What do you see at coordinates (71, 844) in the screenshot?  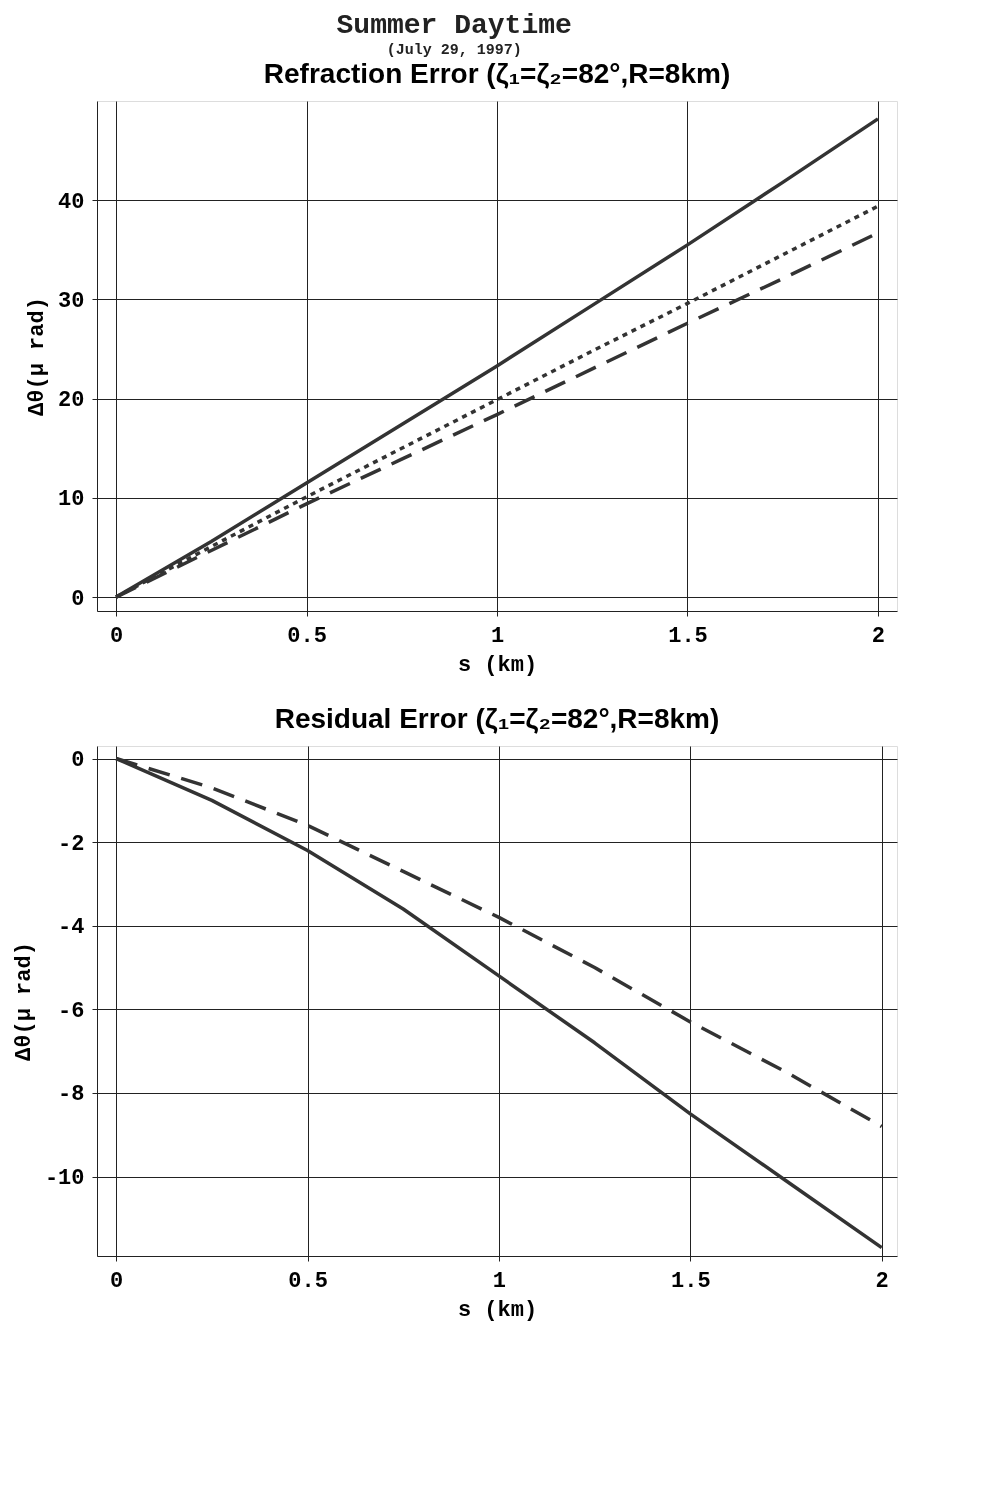 I see `y-tick-label: -2` at bounding box center [71, 844].